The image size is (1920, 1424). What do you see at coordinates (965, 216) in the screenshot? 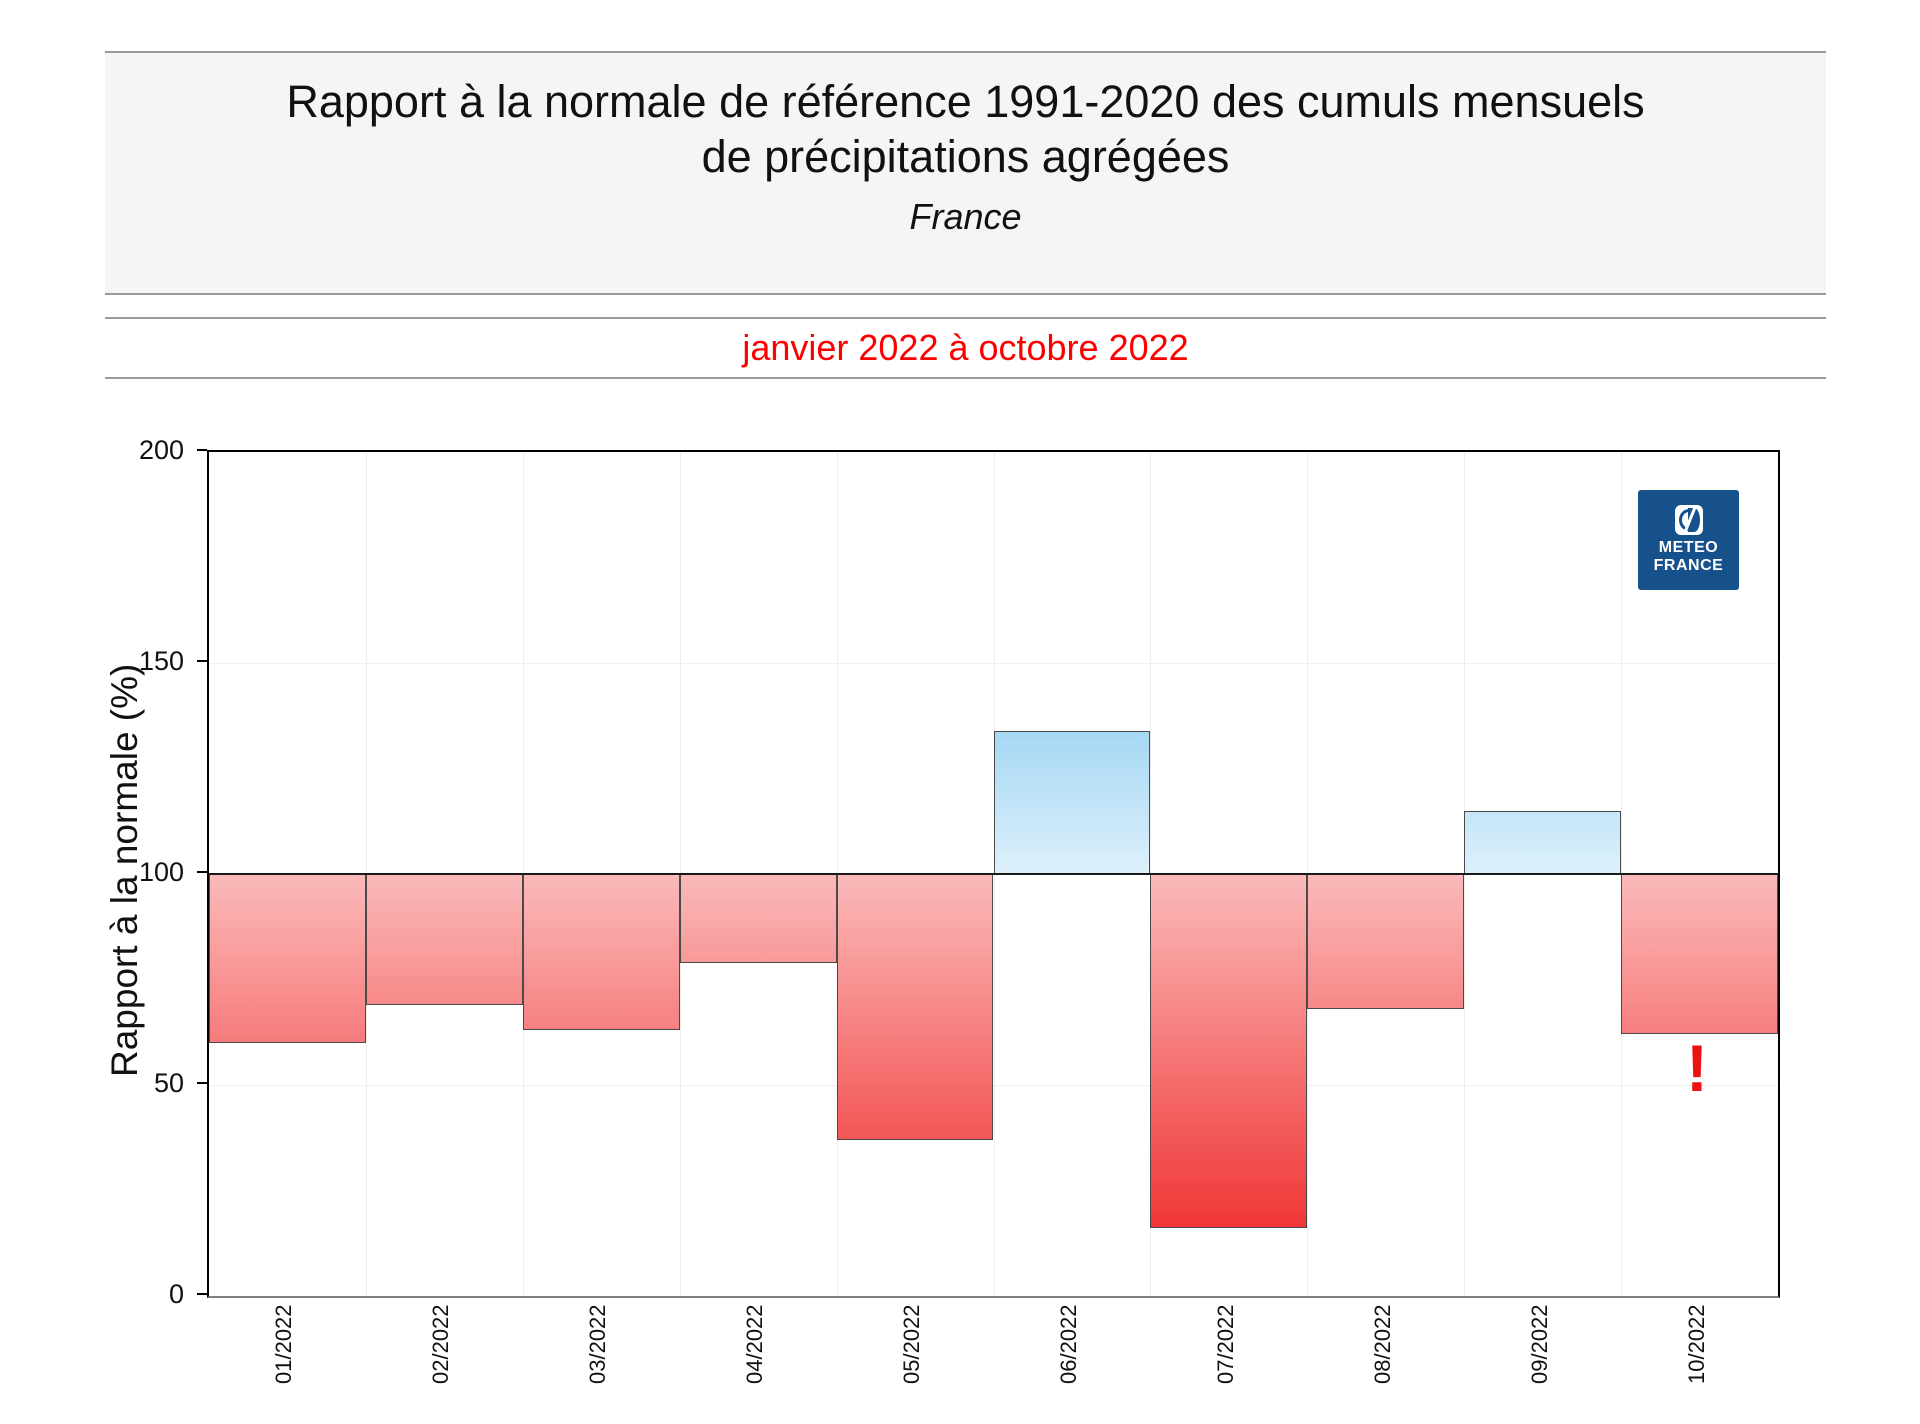
I see `region-label: France` at bounding box center [965, 216].